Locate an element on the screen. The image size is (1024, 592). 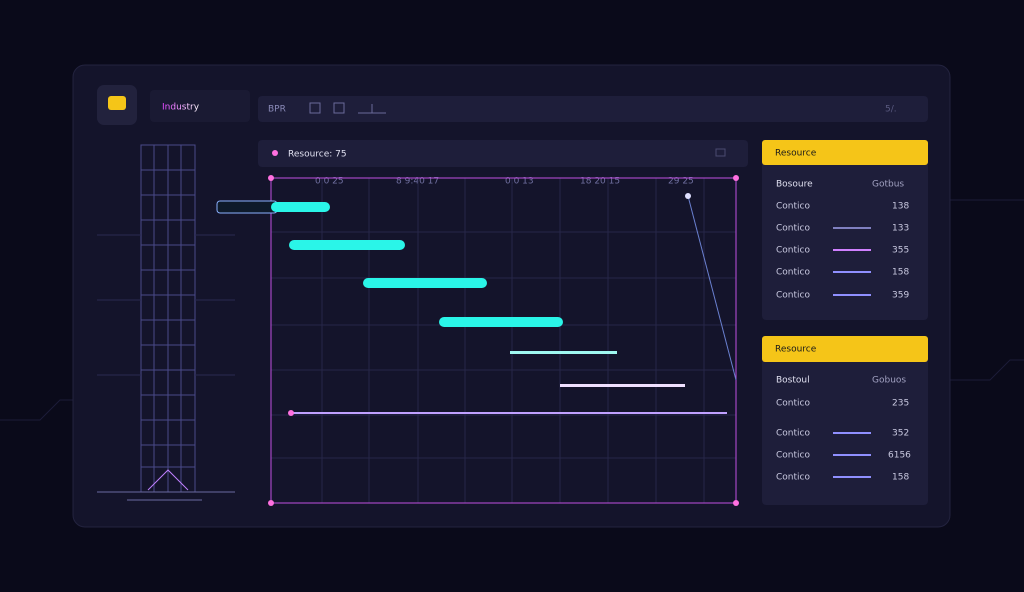
time-label: 29 25 is located at coordinates (681, 182).